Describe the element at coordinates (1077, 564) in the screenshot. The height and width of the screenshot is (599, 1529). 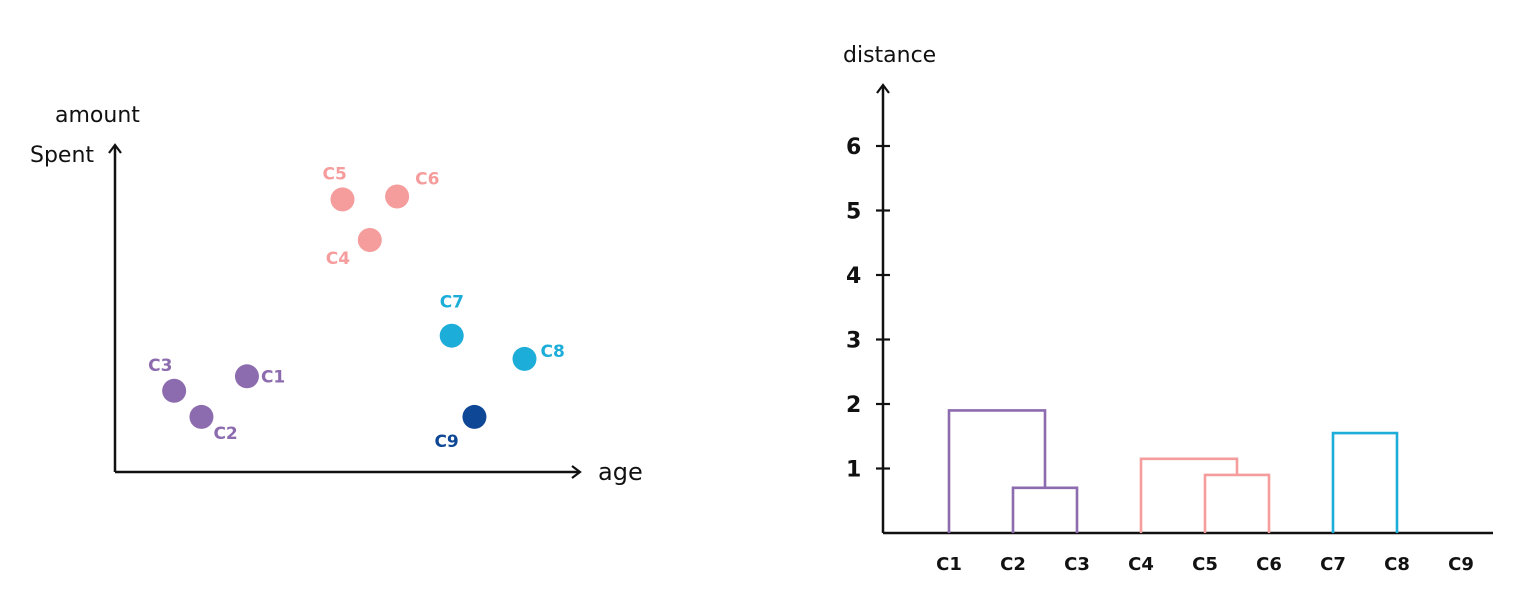
I see `leaf-label-c3: C3` at that location.